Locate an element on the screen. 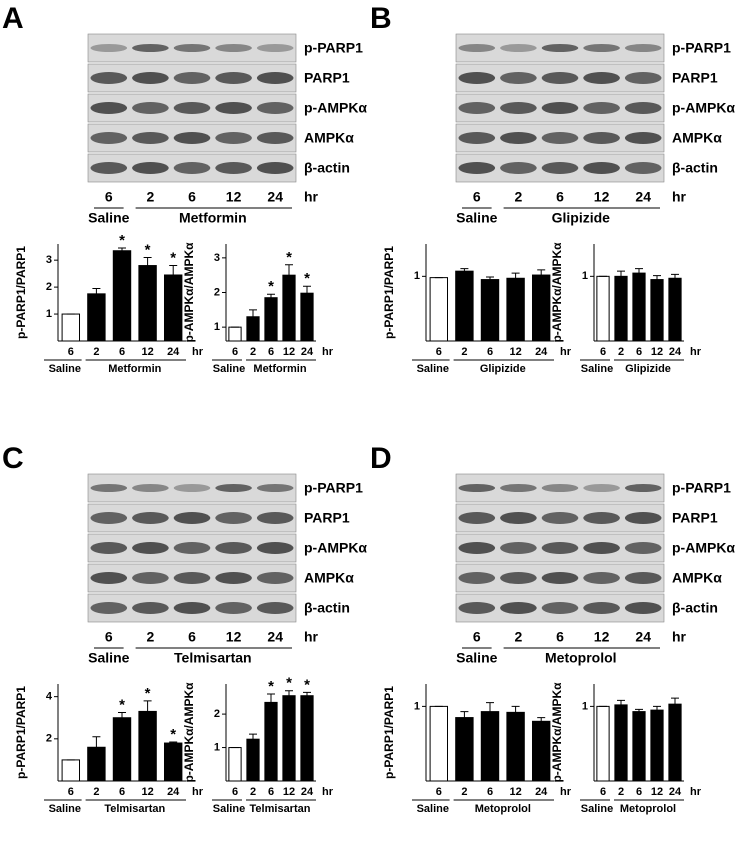 The width and height of the screenshot is (737, 850). x-tick-label: 2 is located at coordinates (253, 792).